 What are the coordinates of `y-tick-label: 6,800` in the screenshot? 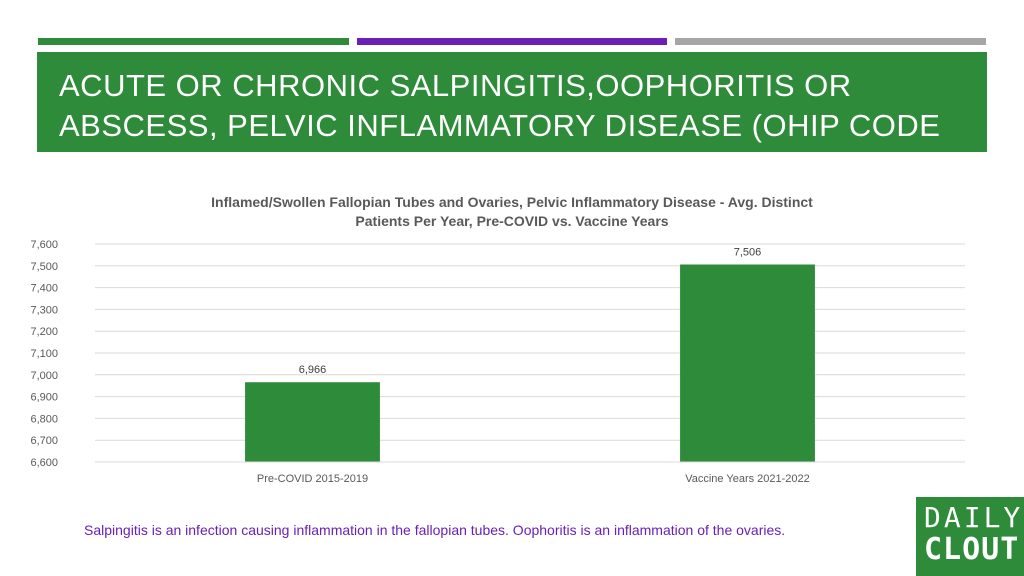 It's located at (44, 419).